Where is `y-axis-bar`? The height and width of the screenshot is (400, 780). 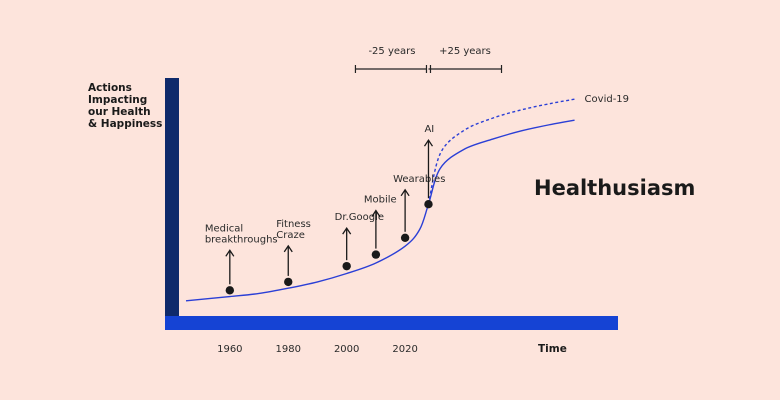
y-axis-bar is located at coordinates (172, 204).